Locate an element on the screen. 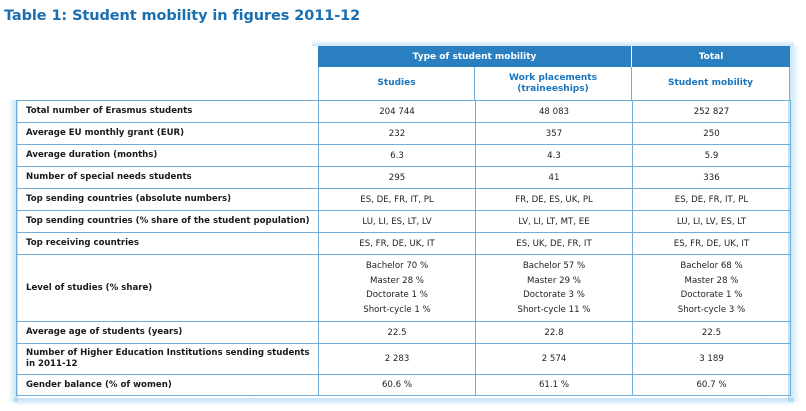 This screenshot has width=806, height=411. row-label: Top sending countries (absolute numbers) is located at coordinates (167, 199).